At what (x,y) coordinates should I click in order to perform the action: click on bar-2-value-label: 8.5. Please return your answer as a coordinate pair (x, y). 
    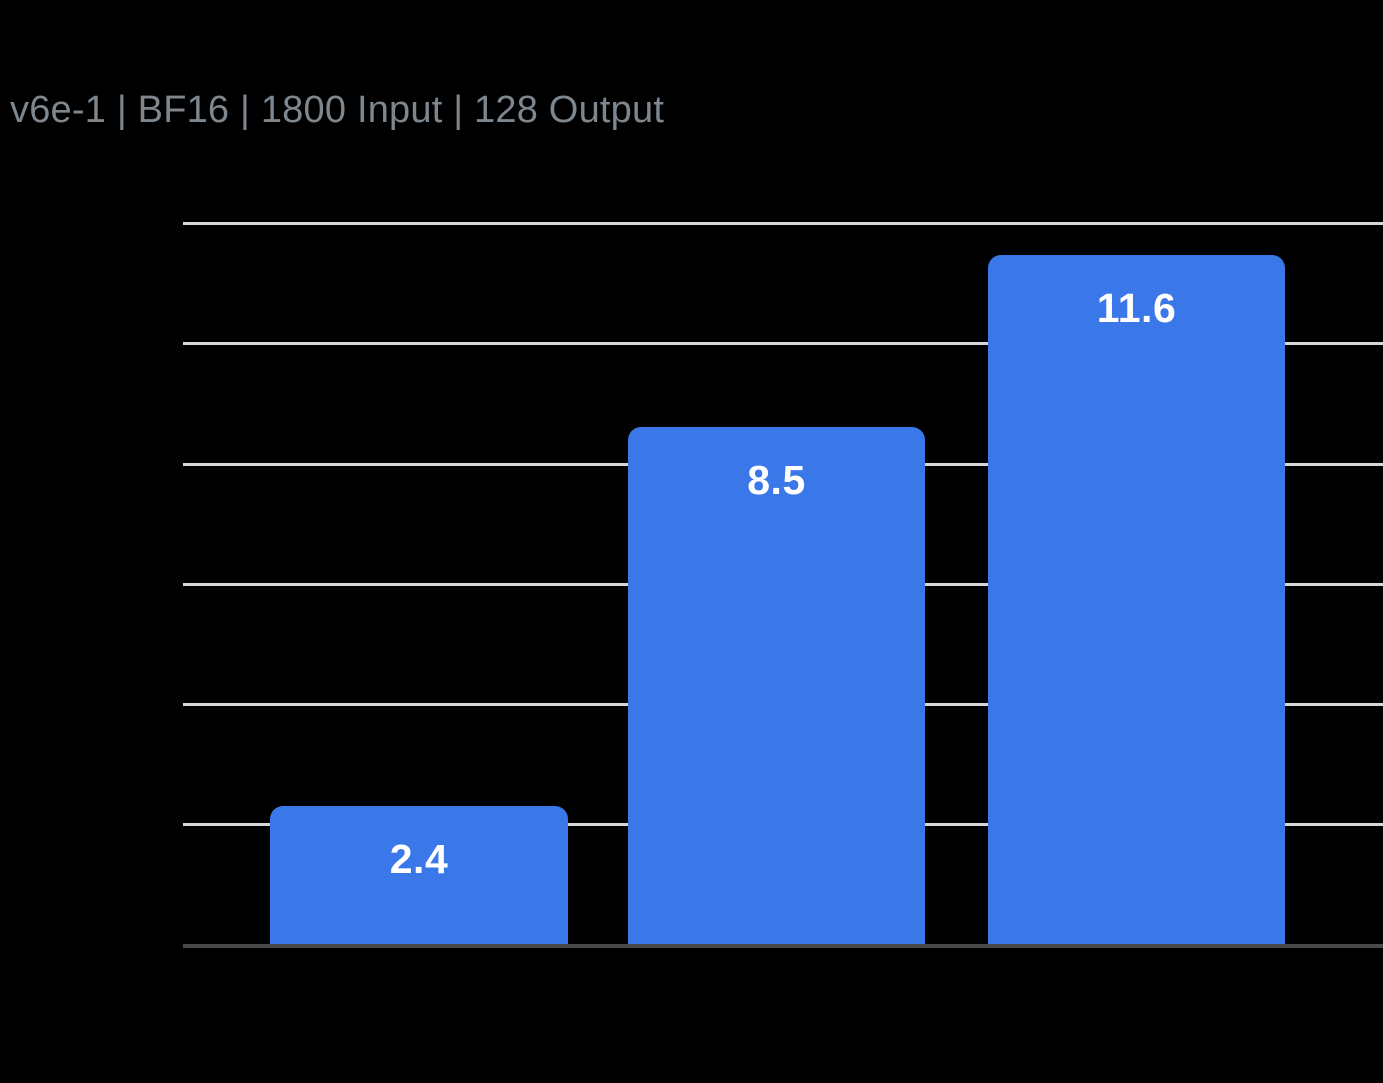
    Looking at the image, I should click on (776, 480).